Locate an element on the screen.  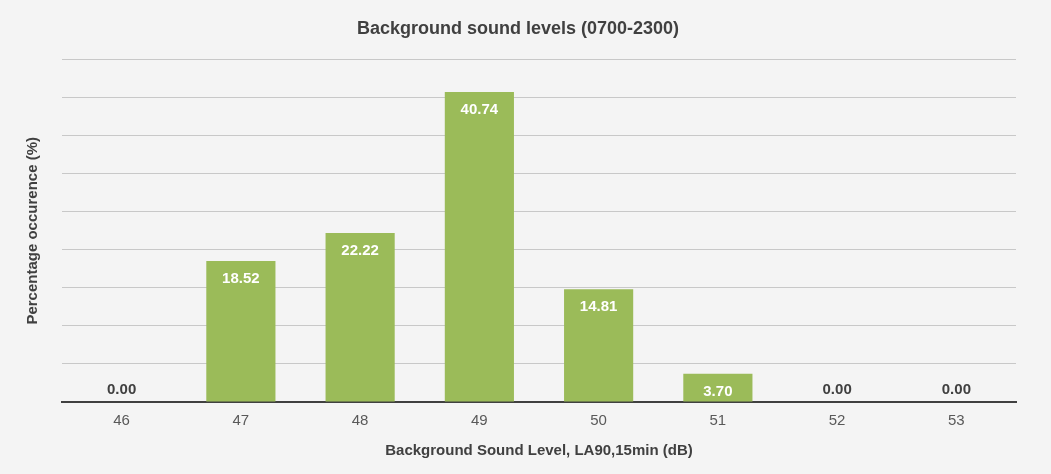
x-tick-label: 48 is located at coordinates (360, 420).